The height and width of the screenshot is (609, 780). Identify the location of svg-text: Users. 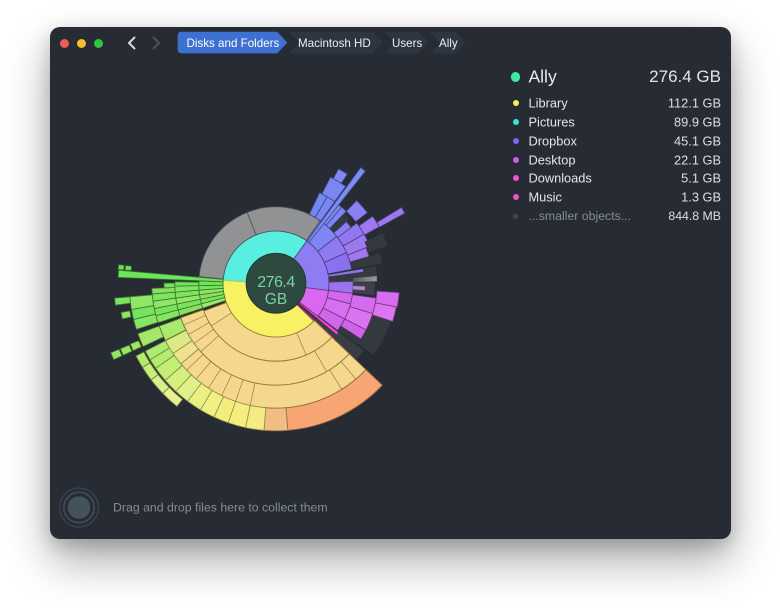
(407, 43).